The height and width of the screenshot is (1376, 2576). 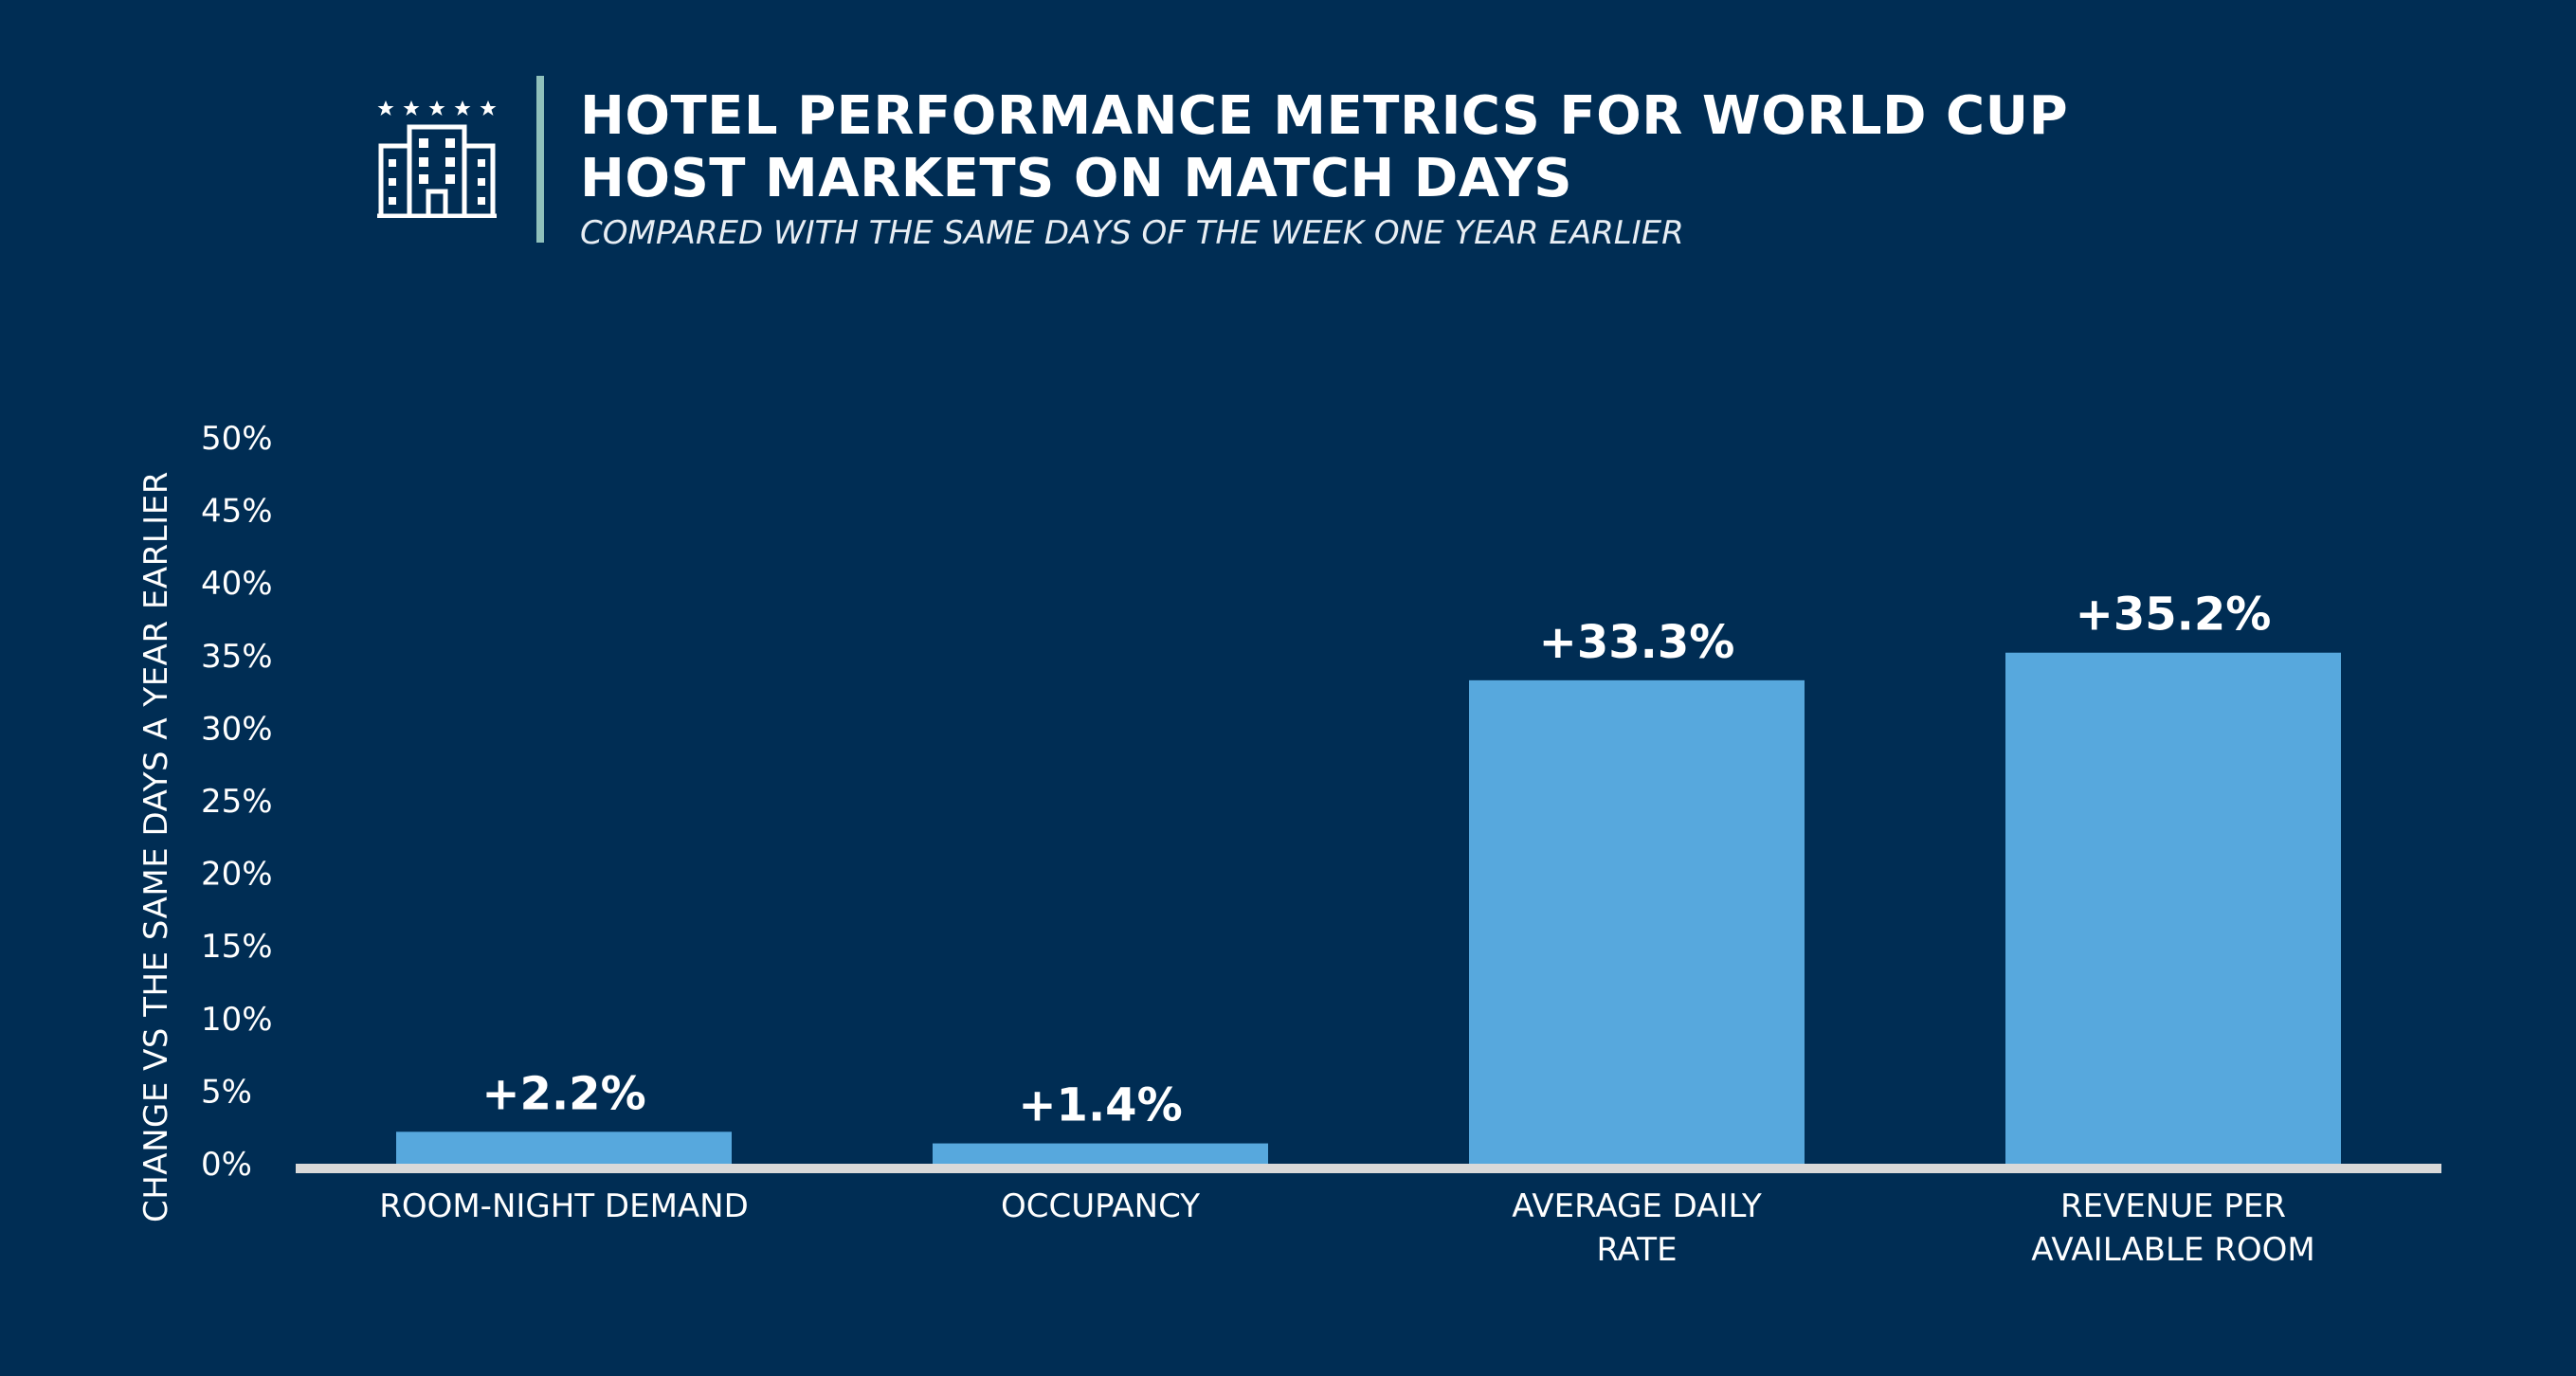 I want to click on y-tick-label: 20%, so click(x=237, y=875).